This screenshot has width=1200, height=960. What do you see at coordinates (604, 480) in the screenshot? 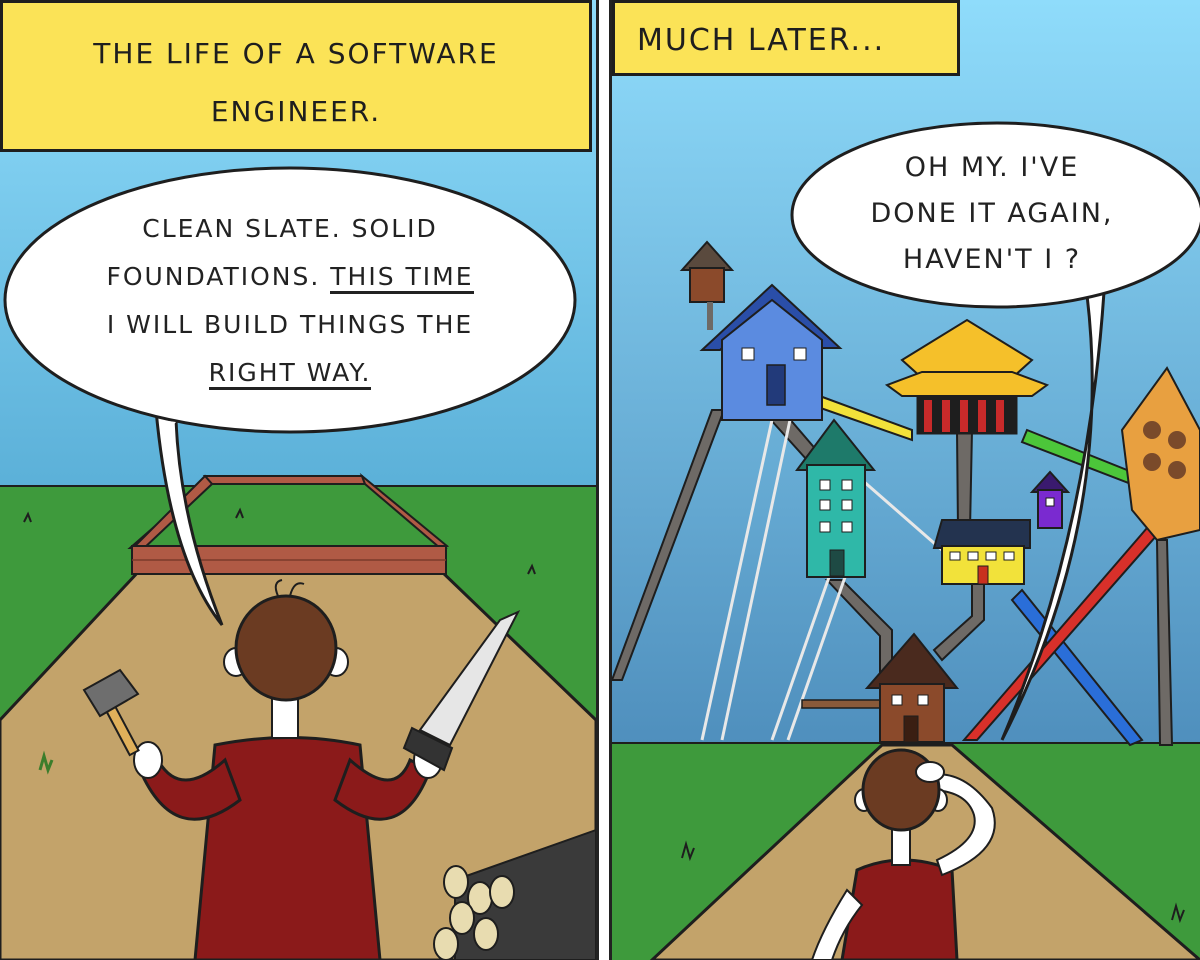
I see `panel-gutter` at bounding box center [604, 480].